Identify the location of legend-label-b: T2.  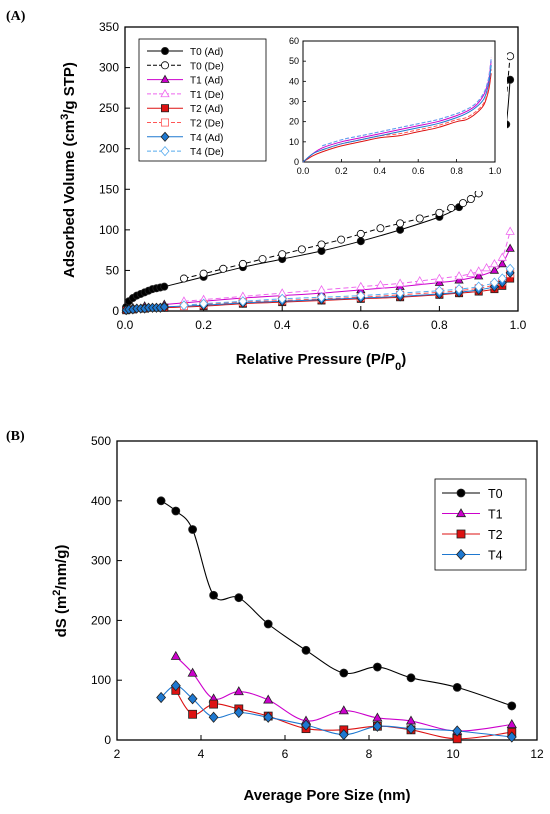
(495, 535).